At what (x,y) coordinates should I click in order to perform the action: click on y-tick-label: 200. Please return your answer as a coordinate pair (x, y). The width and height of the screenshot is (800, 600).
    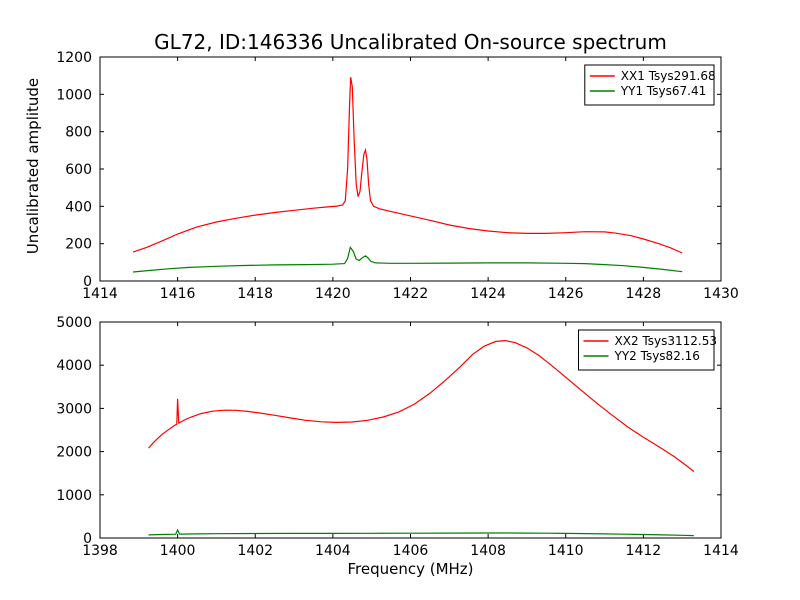
    Looking at the image, I should click on (78, 245).